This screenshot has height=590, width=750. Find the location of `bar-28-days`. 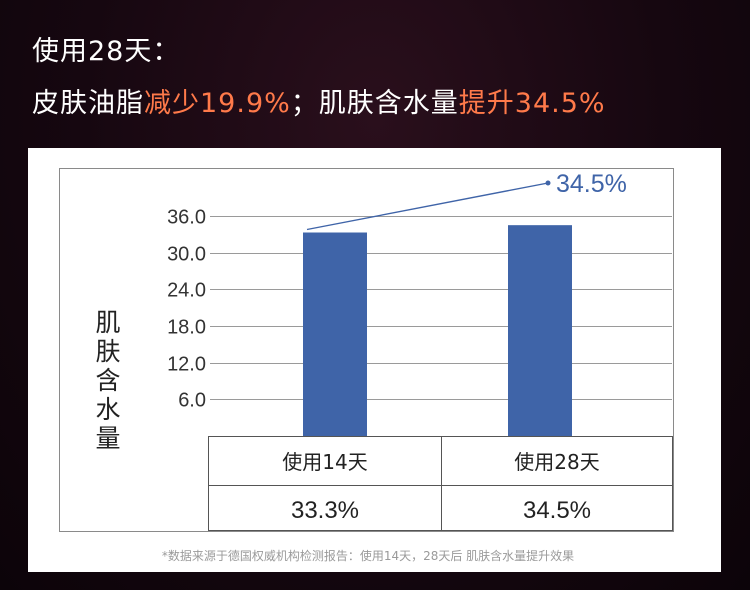

bar-28-days is located at coordinates (540, 330).